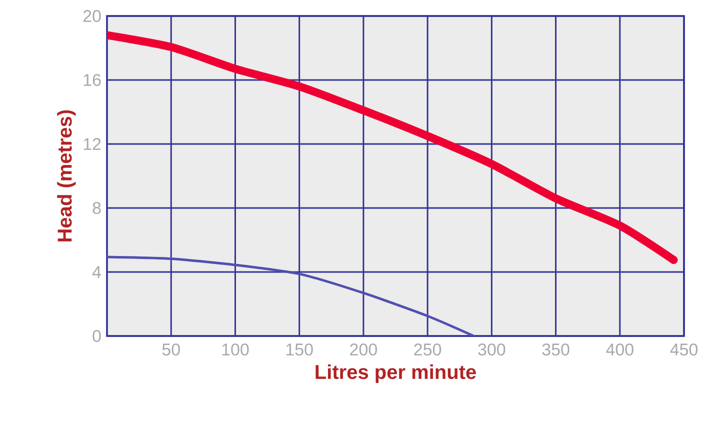 This screenshot has width=712, height=427. I want to click on x-tick-label: 150, so click(299, 350).